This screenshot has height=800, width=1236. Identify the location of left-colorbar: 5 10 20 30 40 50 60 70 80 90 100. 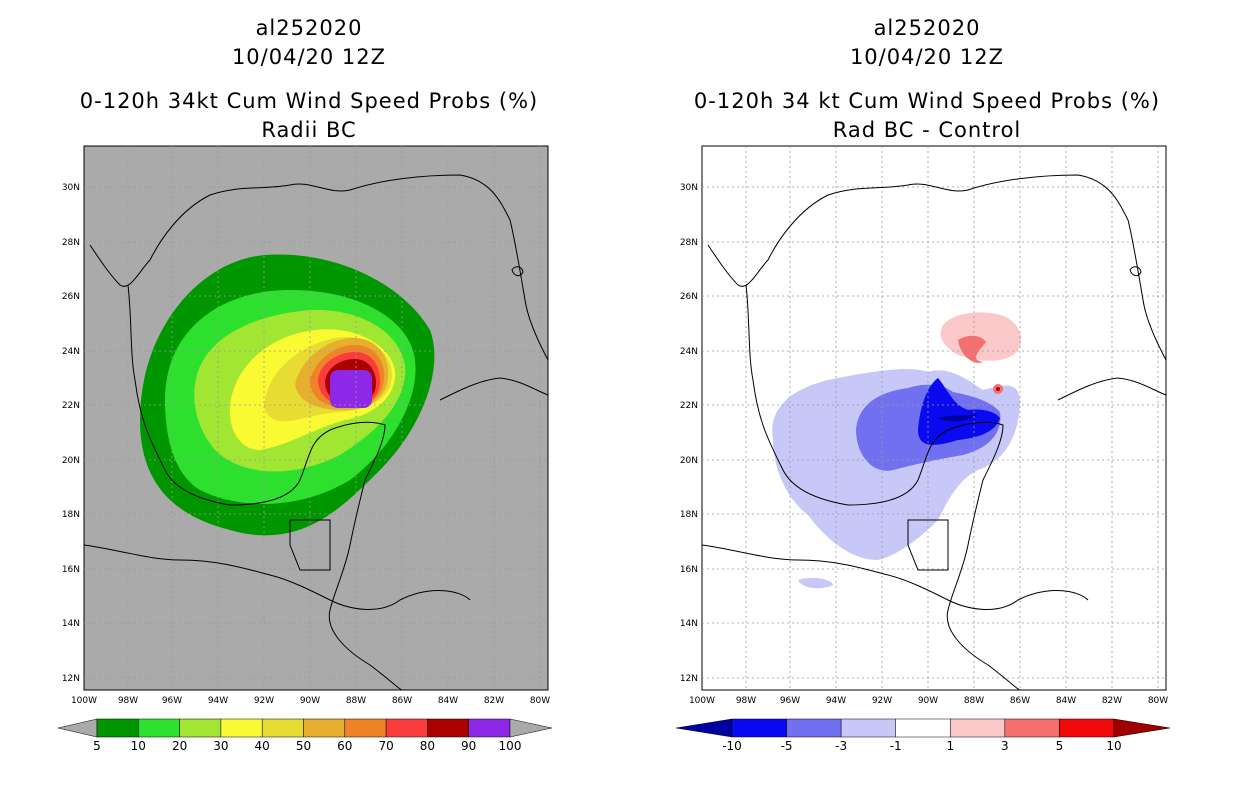
(305, 735).